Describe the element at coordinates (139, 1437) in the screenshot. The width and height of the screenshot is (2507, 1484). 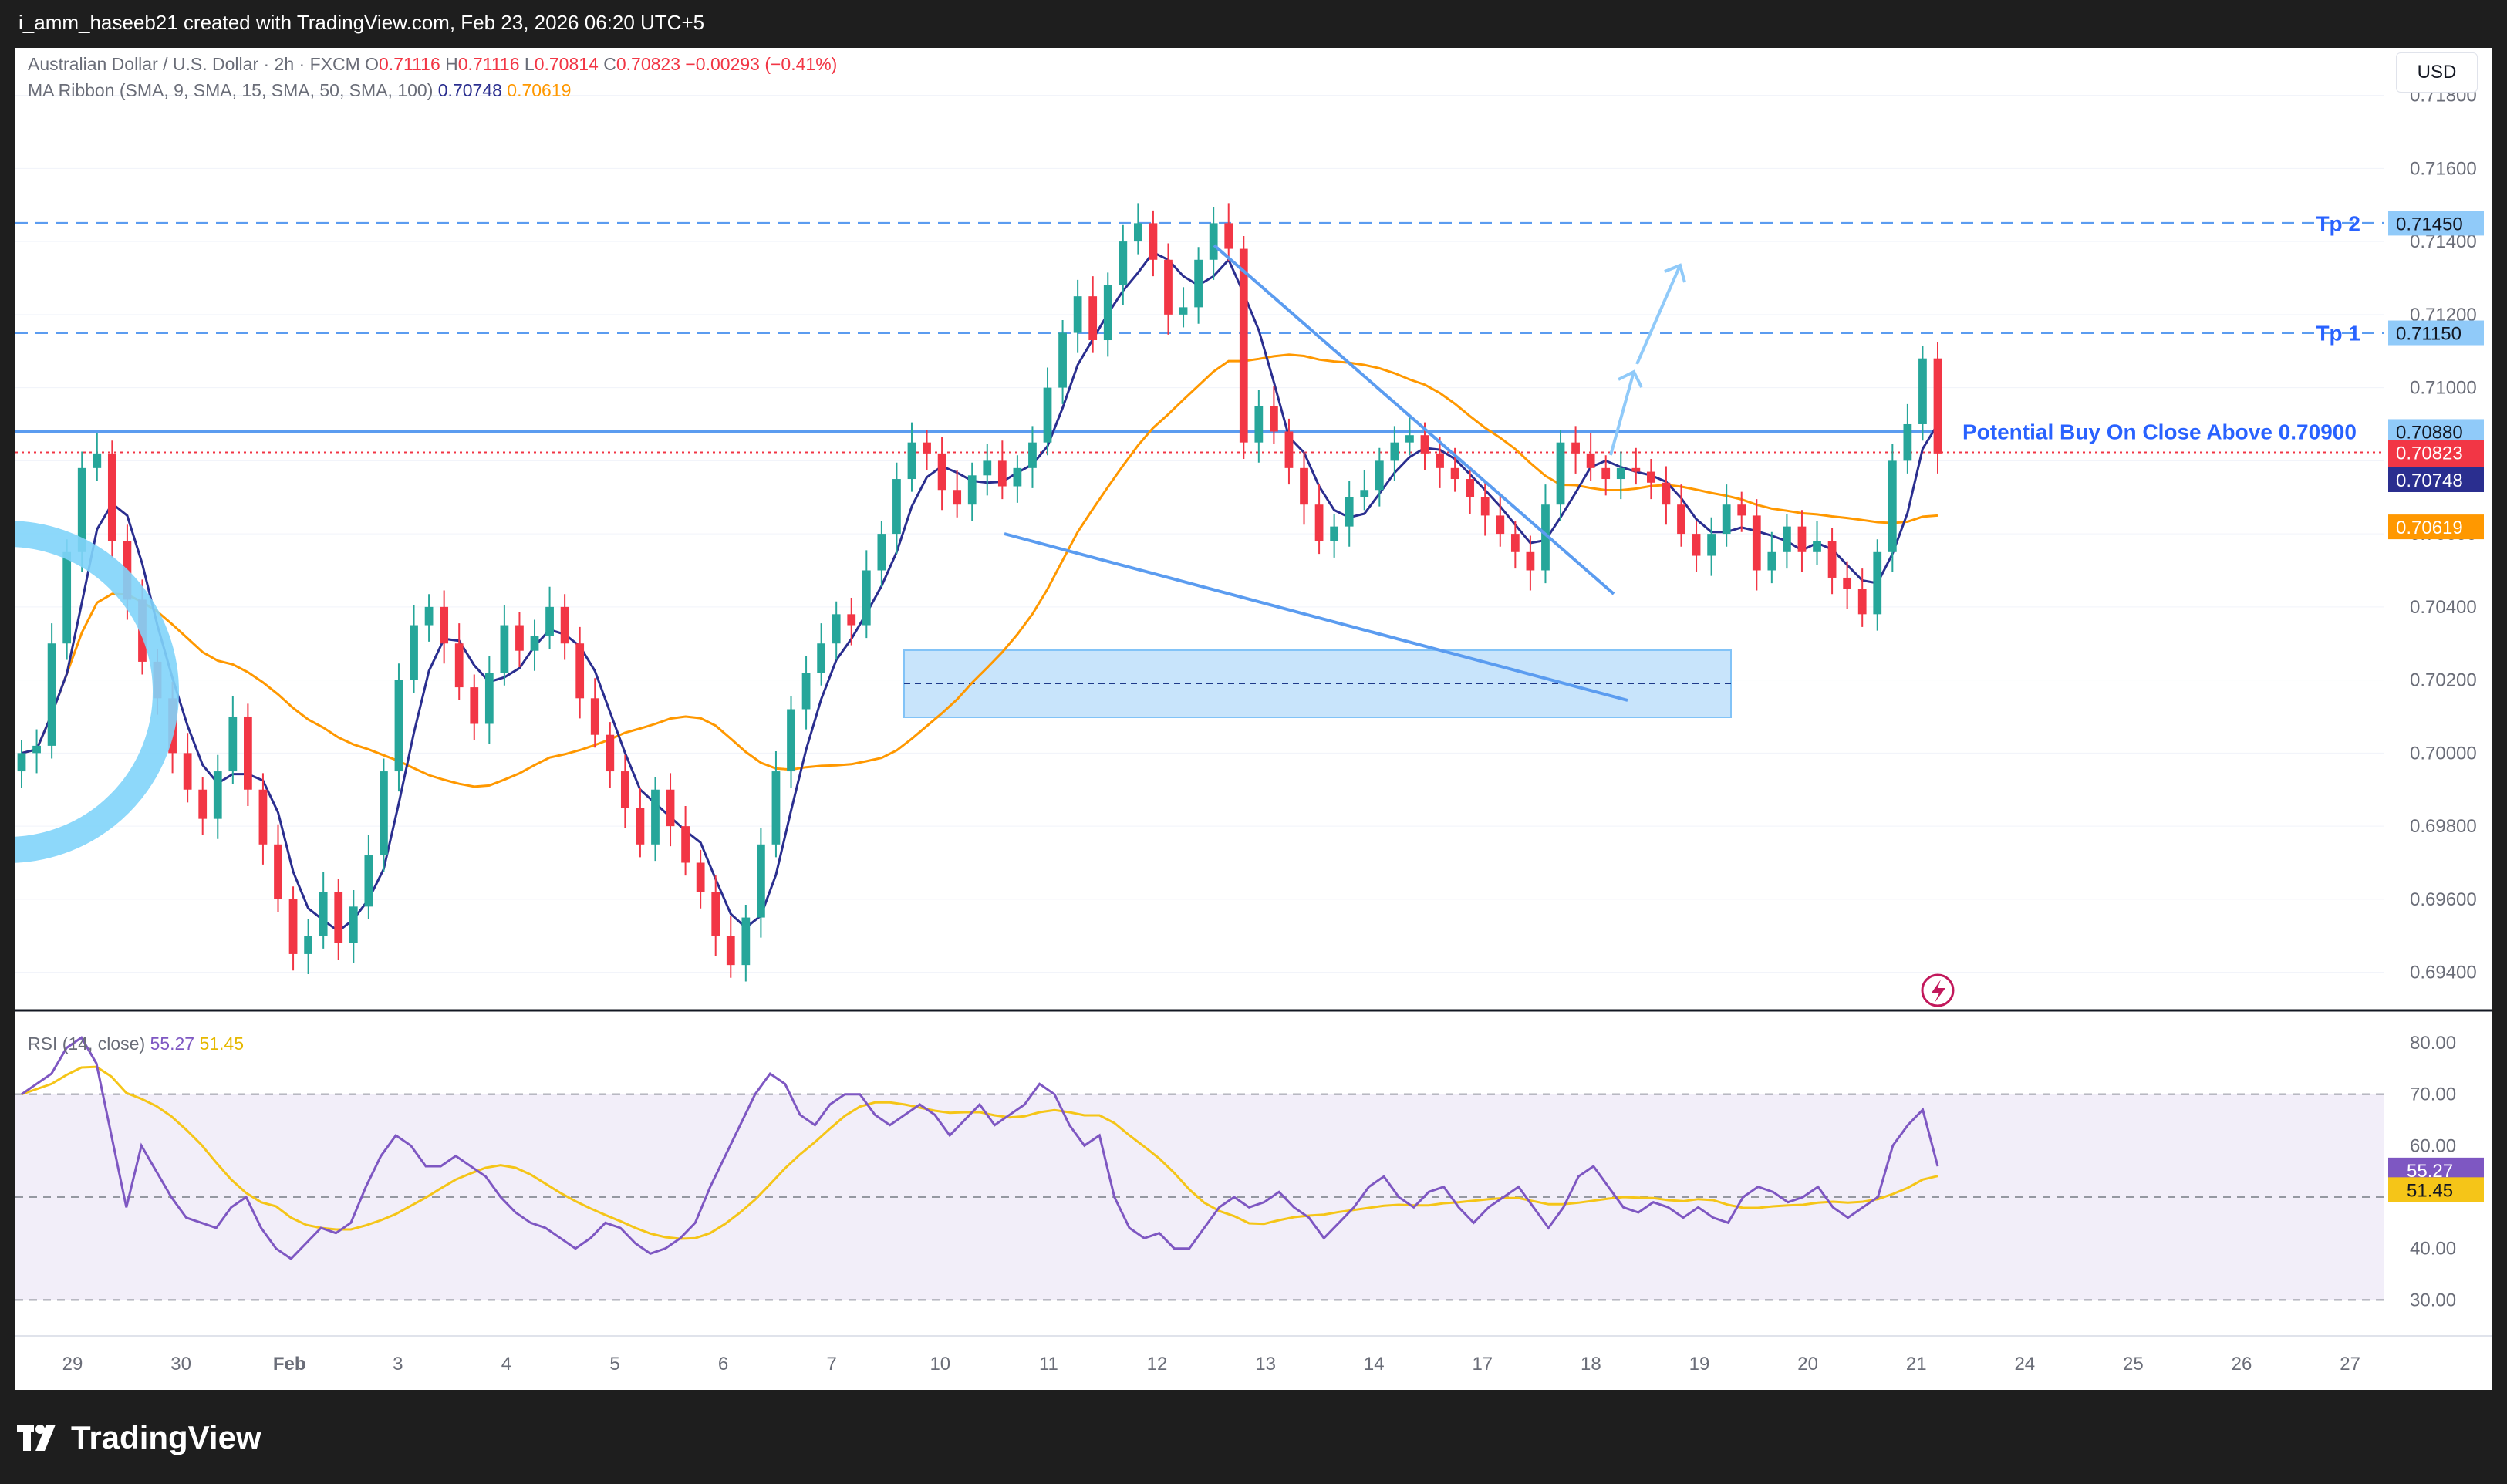
I see `tradingview-logo: TradingView` at that location.